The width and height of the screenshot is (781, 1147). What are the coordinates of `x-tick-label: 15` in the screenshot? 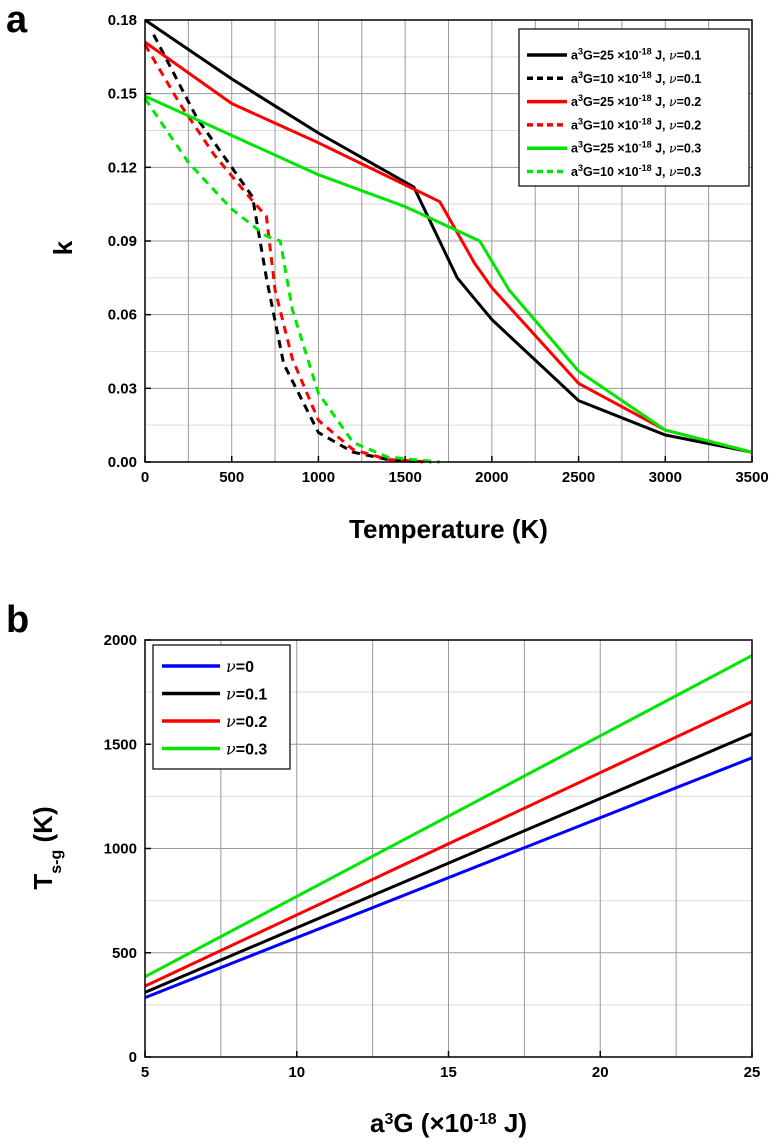 It's located at (448, 1072).